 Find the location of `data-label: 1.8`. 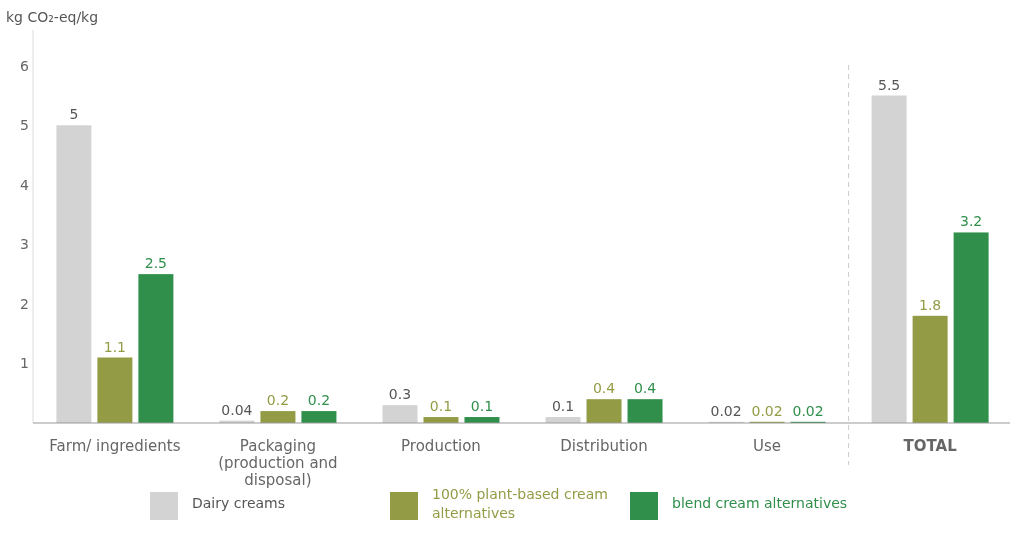

data-label: 1.8 is located at coordinates (930, 304).